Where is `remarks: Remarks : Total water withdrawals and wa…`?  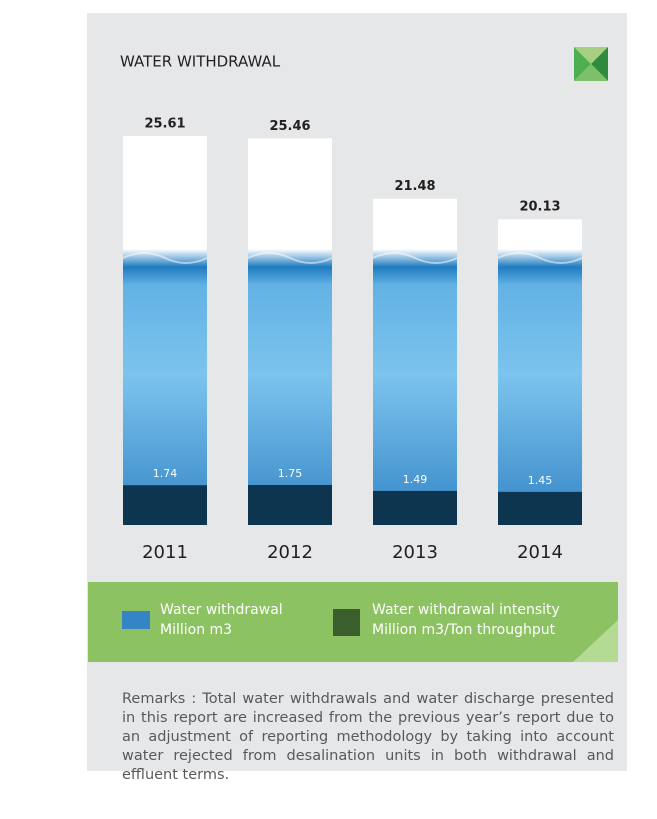 remarks: Remarks : Total water withdrawals and wa… is located at coordinates (368, 737).